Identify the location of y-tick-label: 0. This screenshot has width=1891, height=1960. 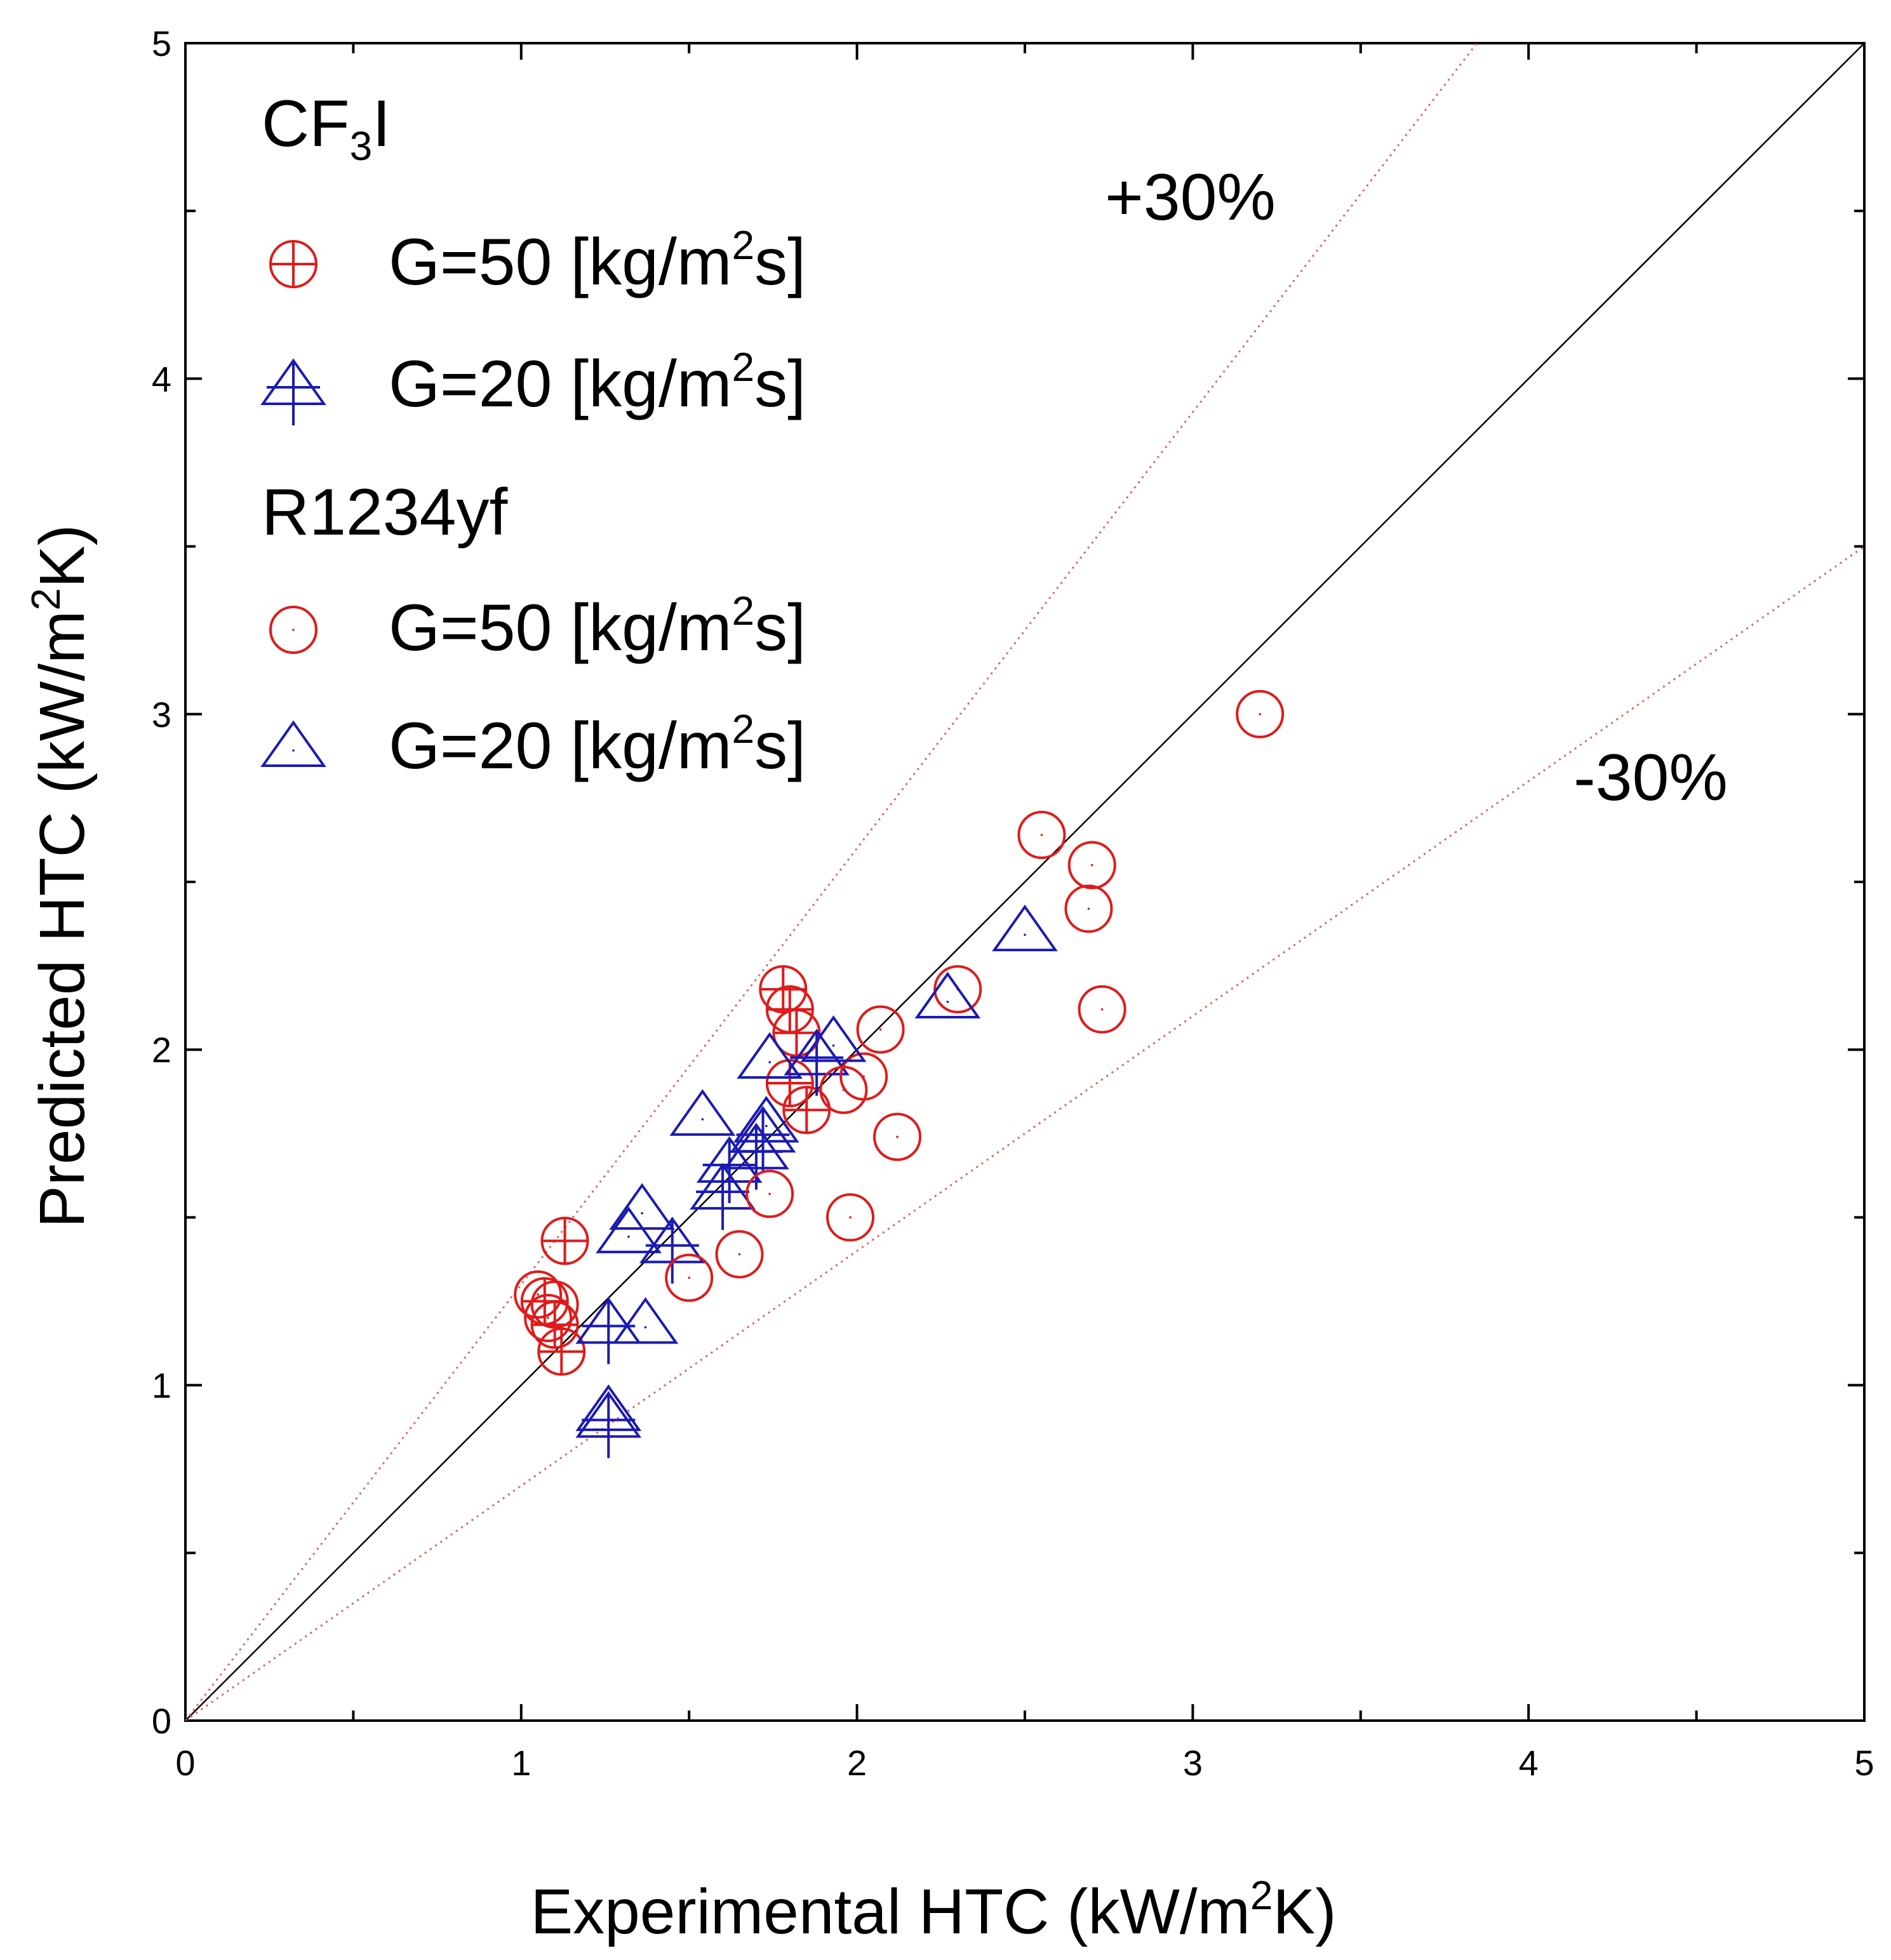
(161, 1721).